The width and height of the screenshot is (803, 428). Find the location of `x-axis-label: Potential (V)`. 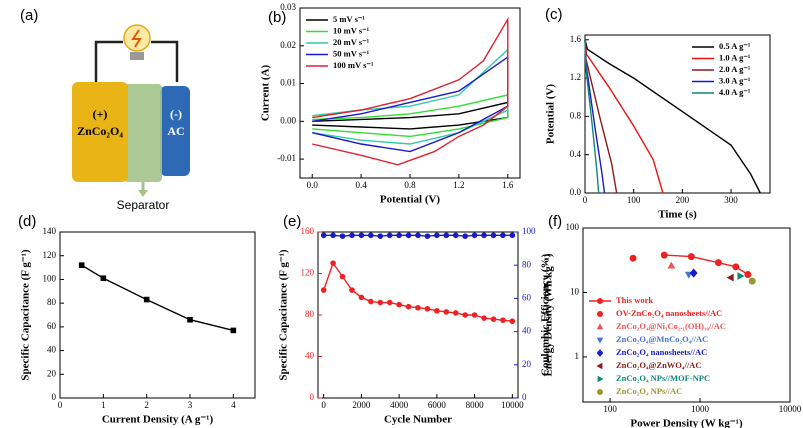

x-axis-label: Potential (V) is located at coordinates (410, 200).